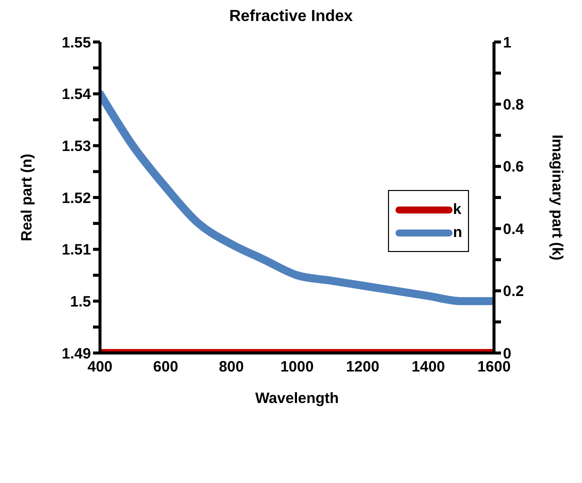  What do you see at coordinates (80, 301) in the screenshot?
I see `y-tick-label: 1.5` at bounding box center [80, 301].